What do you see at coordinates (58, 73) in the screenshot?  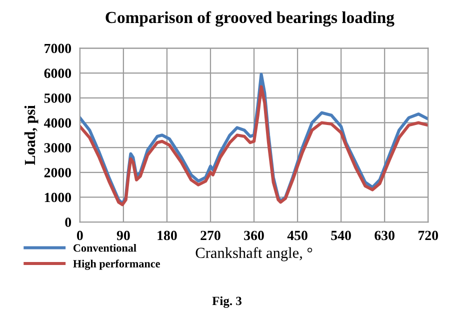 I see `y-tick-label: 6000` at bounding box center [58, 73].